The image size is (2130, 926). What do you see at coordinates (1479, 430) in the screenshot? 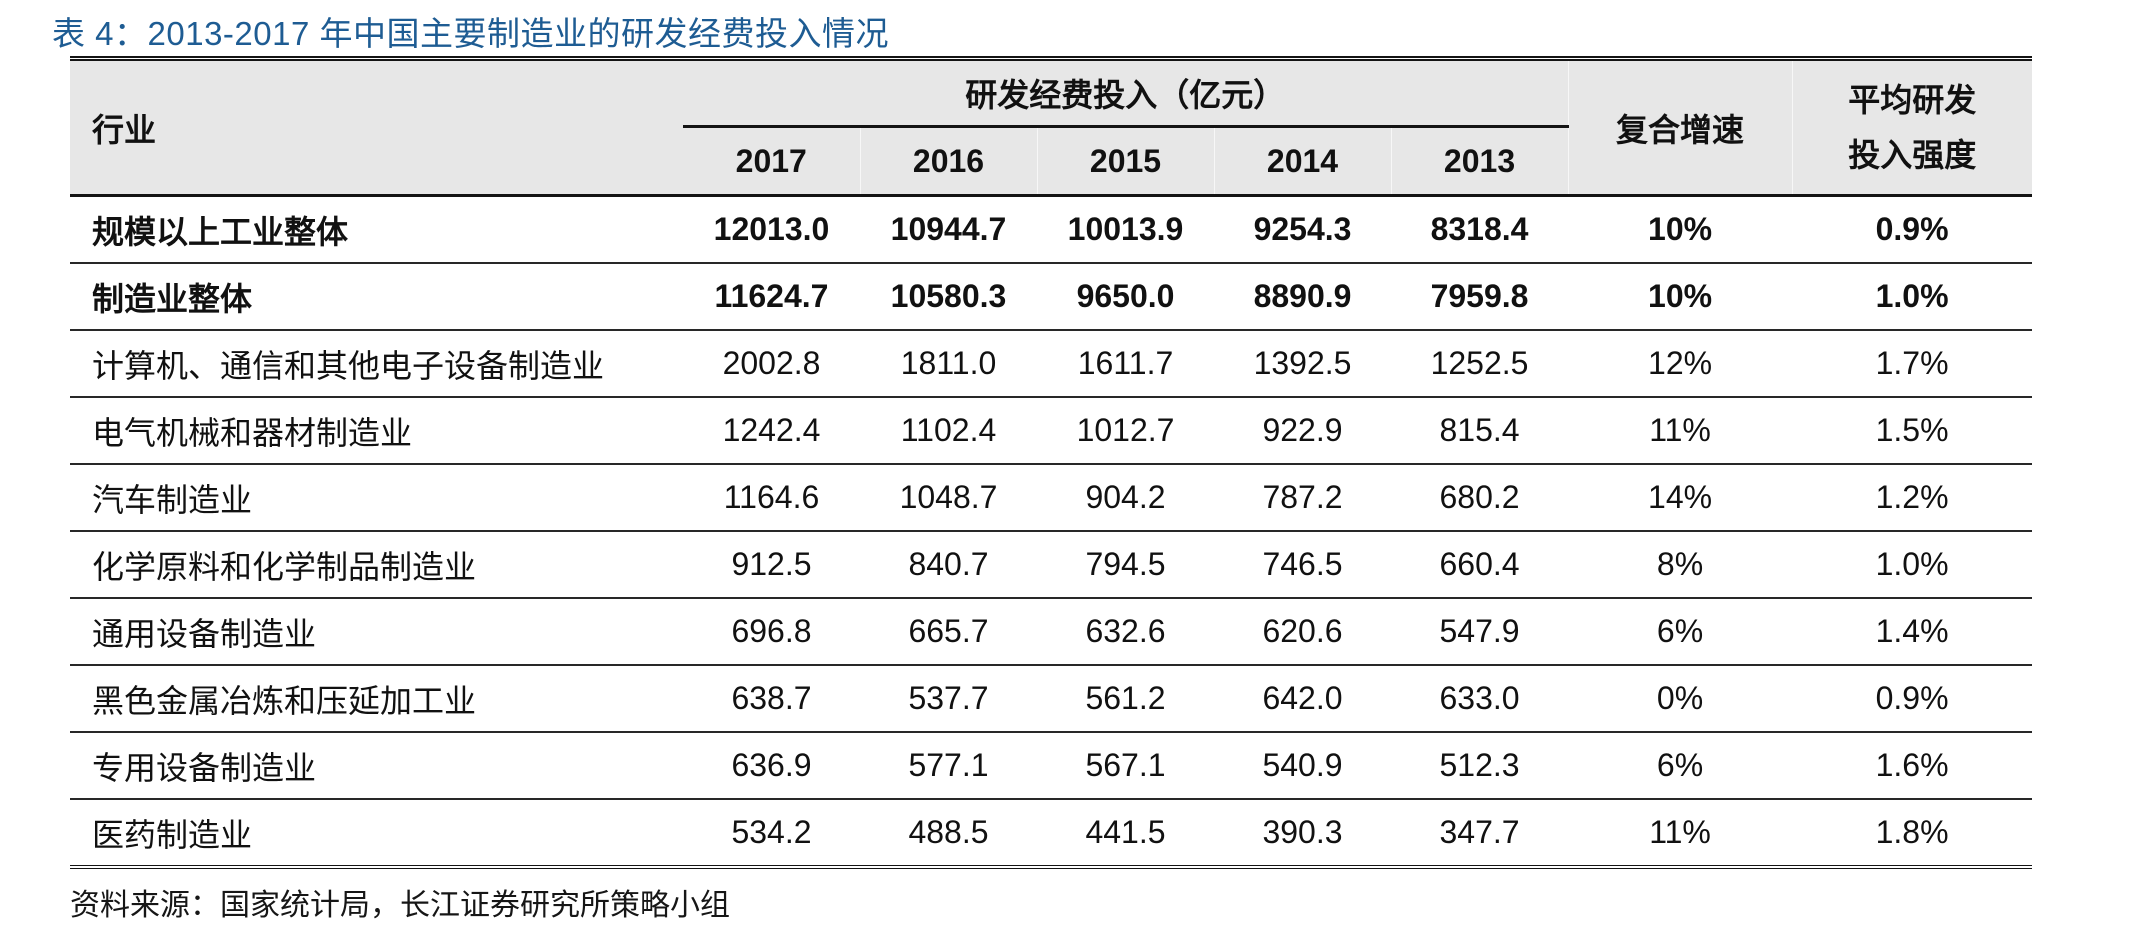
I see `value-cell-2013: 815.4` at bounding box center [1479, 430].